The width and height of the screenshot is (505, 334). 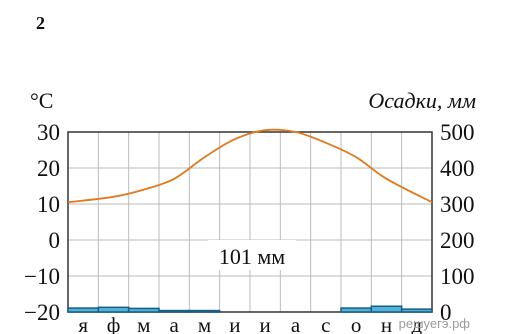 I want to click on watermark: решуегэ.рф, so click(x=435, y=323).